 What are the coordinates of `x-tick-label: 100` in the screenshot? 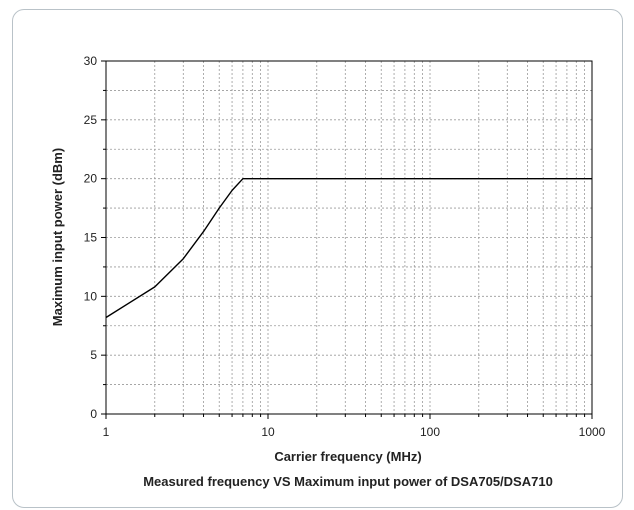 It's located at (430, 432).